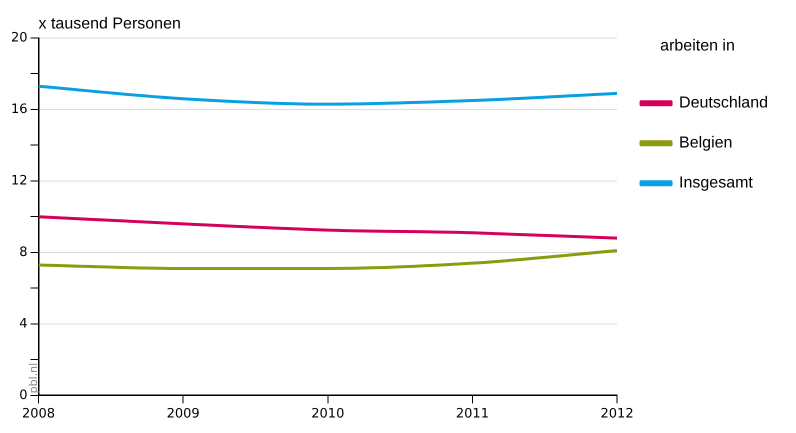  What do you see at coordinates (723, 103) in the screenshot?
I see `legend-label: Deutschland` at bounding box center [723, 103].